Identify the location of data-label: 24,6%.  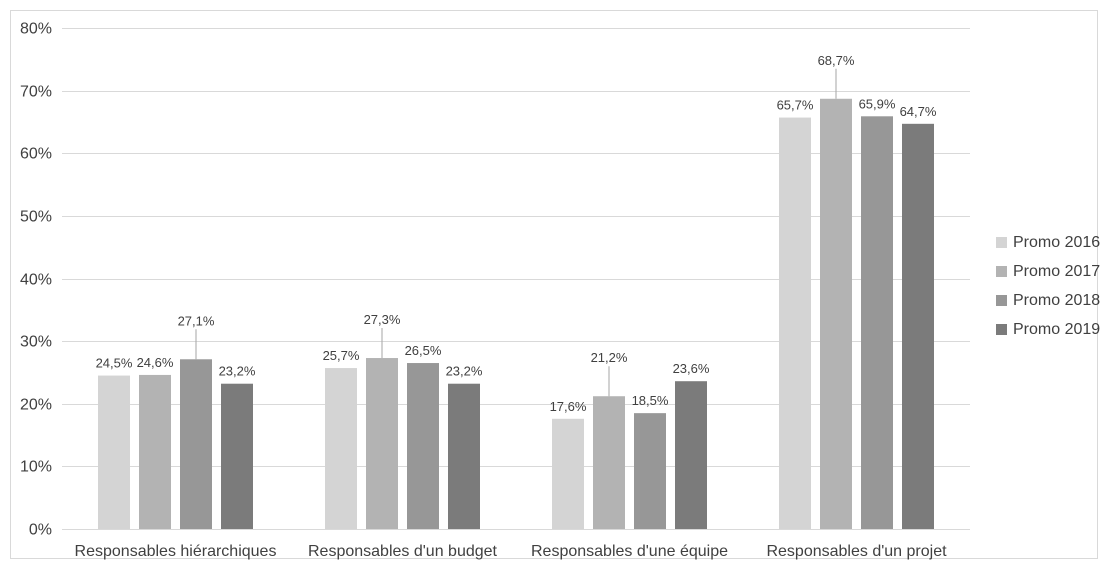
(155, 362).